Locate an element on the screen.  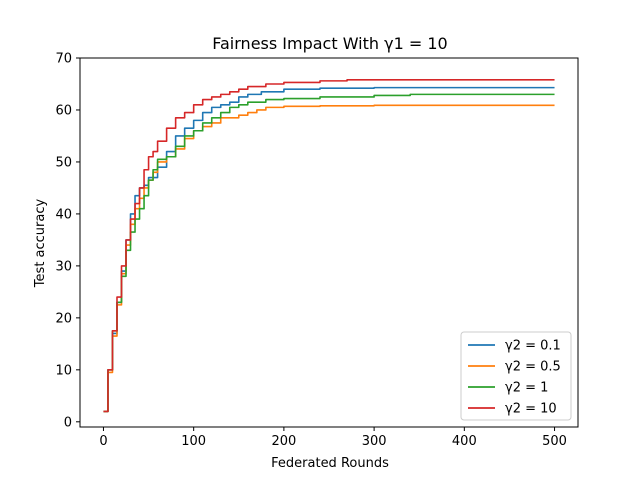
y-tick-label: 40 is located at coordinates (63, 214).